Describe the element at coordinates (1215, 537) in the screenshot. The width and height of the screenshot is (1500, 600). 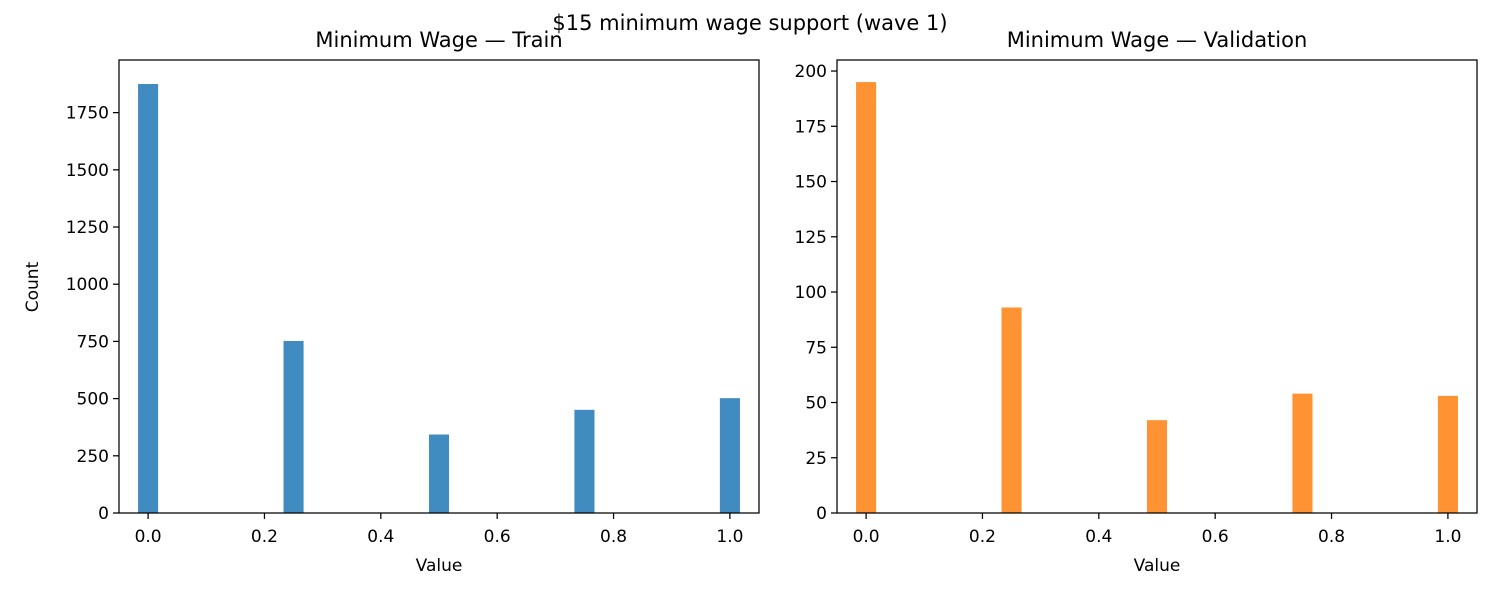
I see `validation-x-tick-label-3: 0.6` at that location.